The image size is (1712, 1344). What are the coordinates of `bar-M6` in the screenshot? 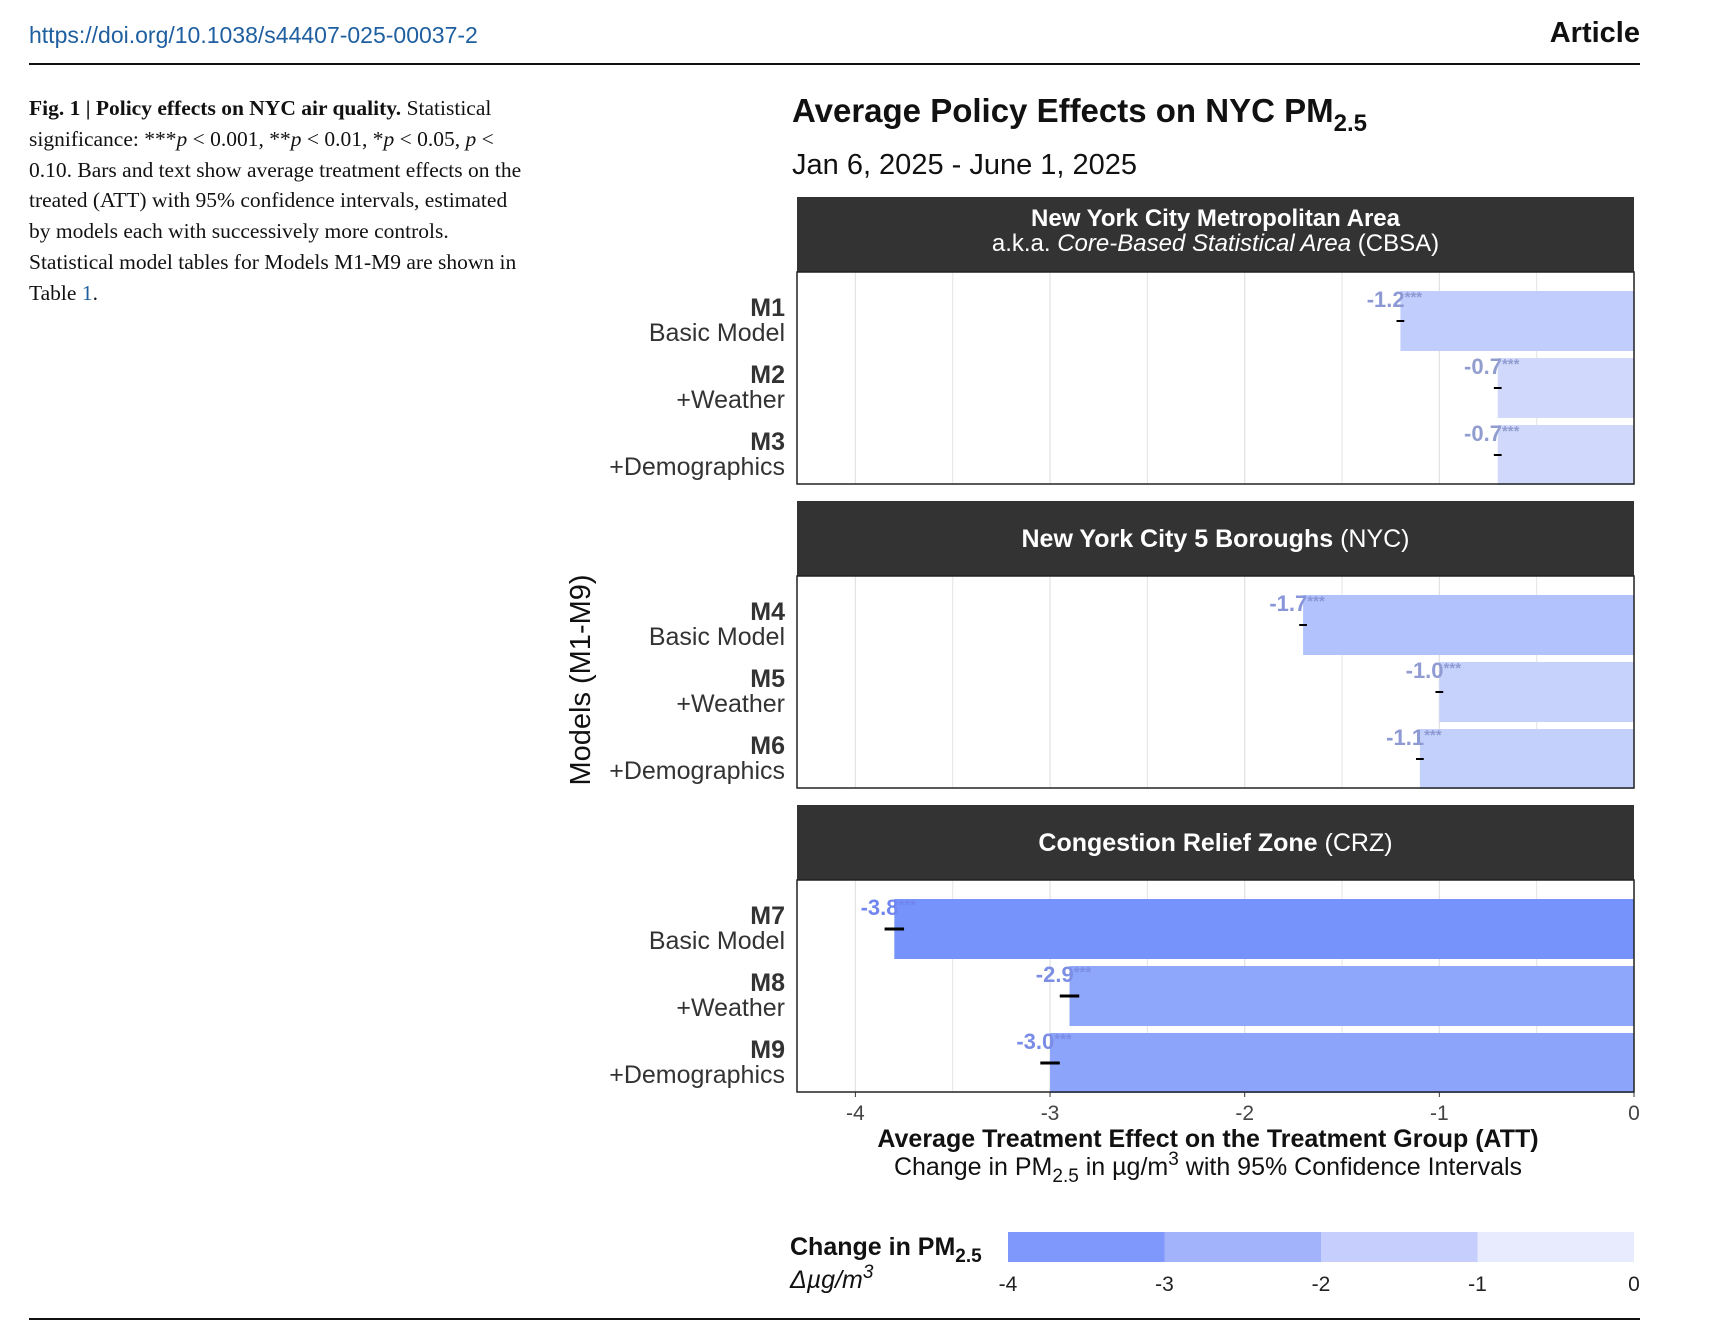 It's located at (1526, 759).